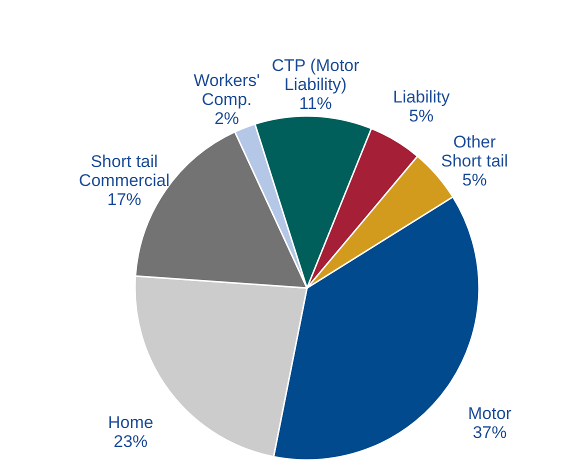  What do you see at coordinates (131, 422) in the screenshot?
I see `slice-label: Home` at bounding box center [131, 422].